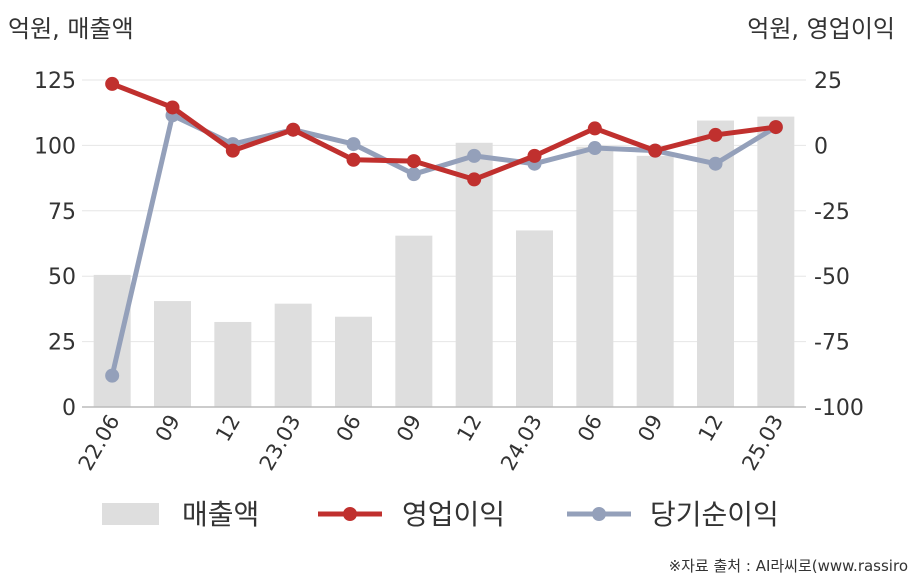 The image size is (908, 580). I want to click on legend-label: 매출액, so click(220, 514).